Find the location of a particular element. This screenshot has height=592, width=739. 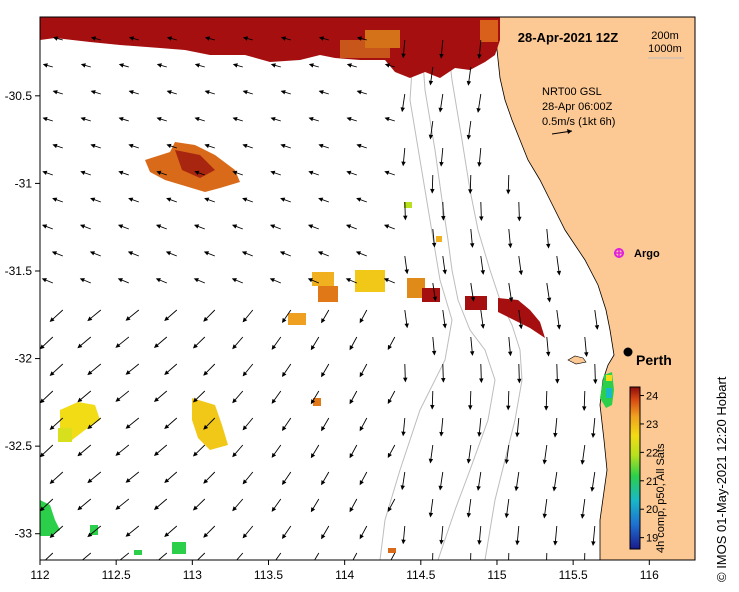

perth-marker is located at coordinates (628, 352).